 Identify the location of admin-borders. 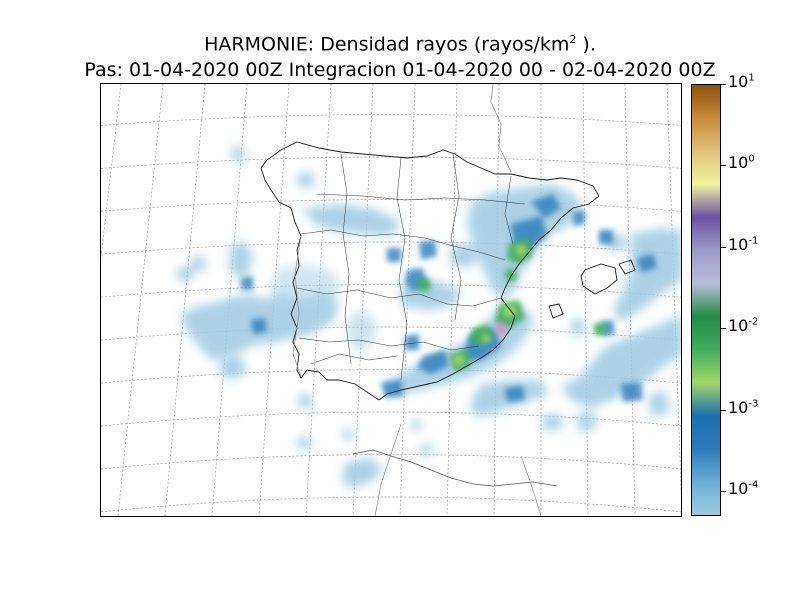
(411, 267).